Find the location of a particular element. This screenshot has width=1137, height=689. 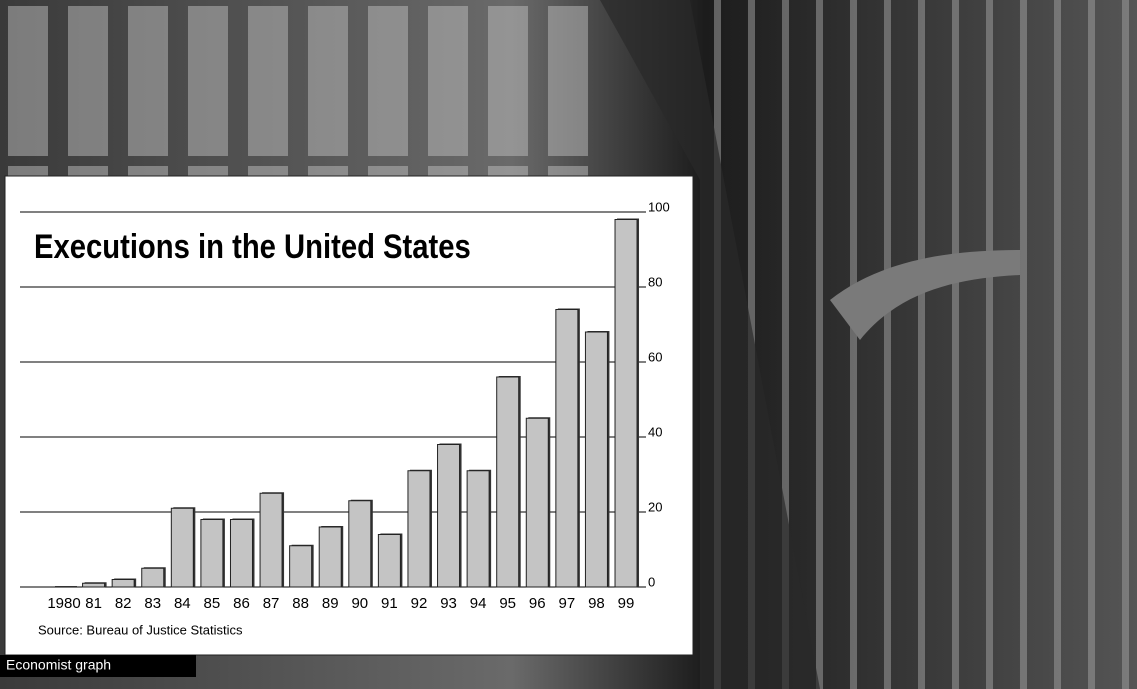

x-tick-label: 96 is located at coordinates (537, 603).